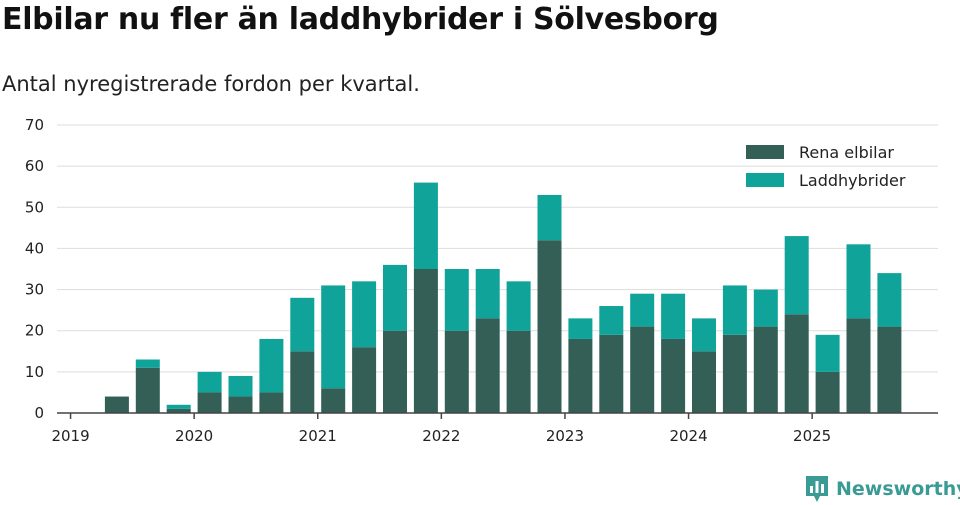 The height and width of the screenshot is (505, 960). What do you see at coordinates (898, 489) in the screenshot?
I see `brand-name: Newsworthy` at bounding box center [898, 489].